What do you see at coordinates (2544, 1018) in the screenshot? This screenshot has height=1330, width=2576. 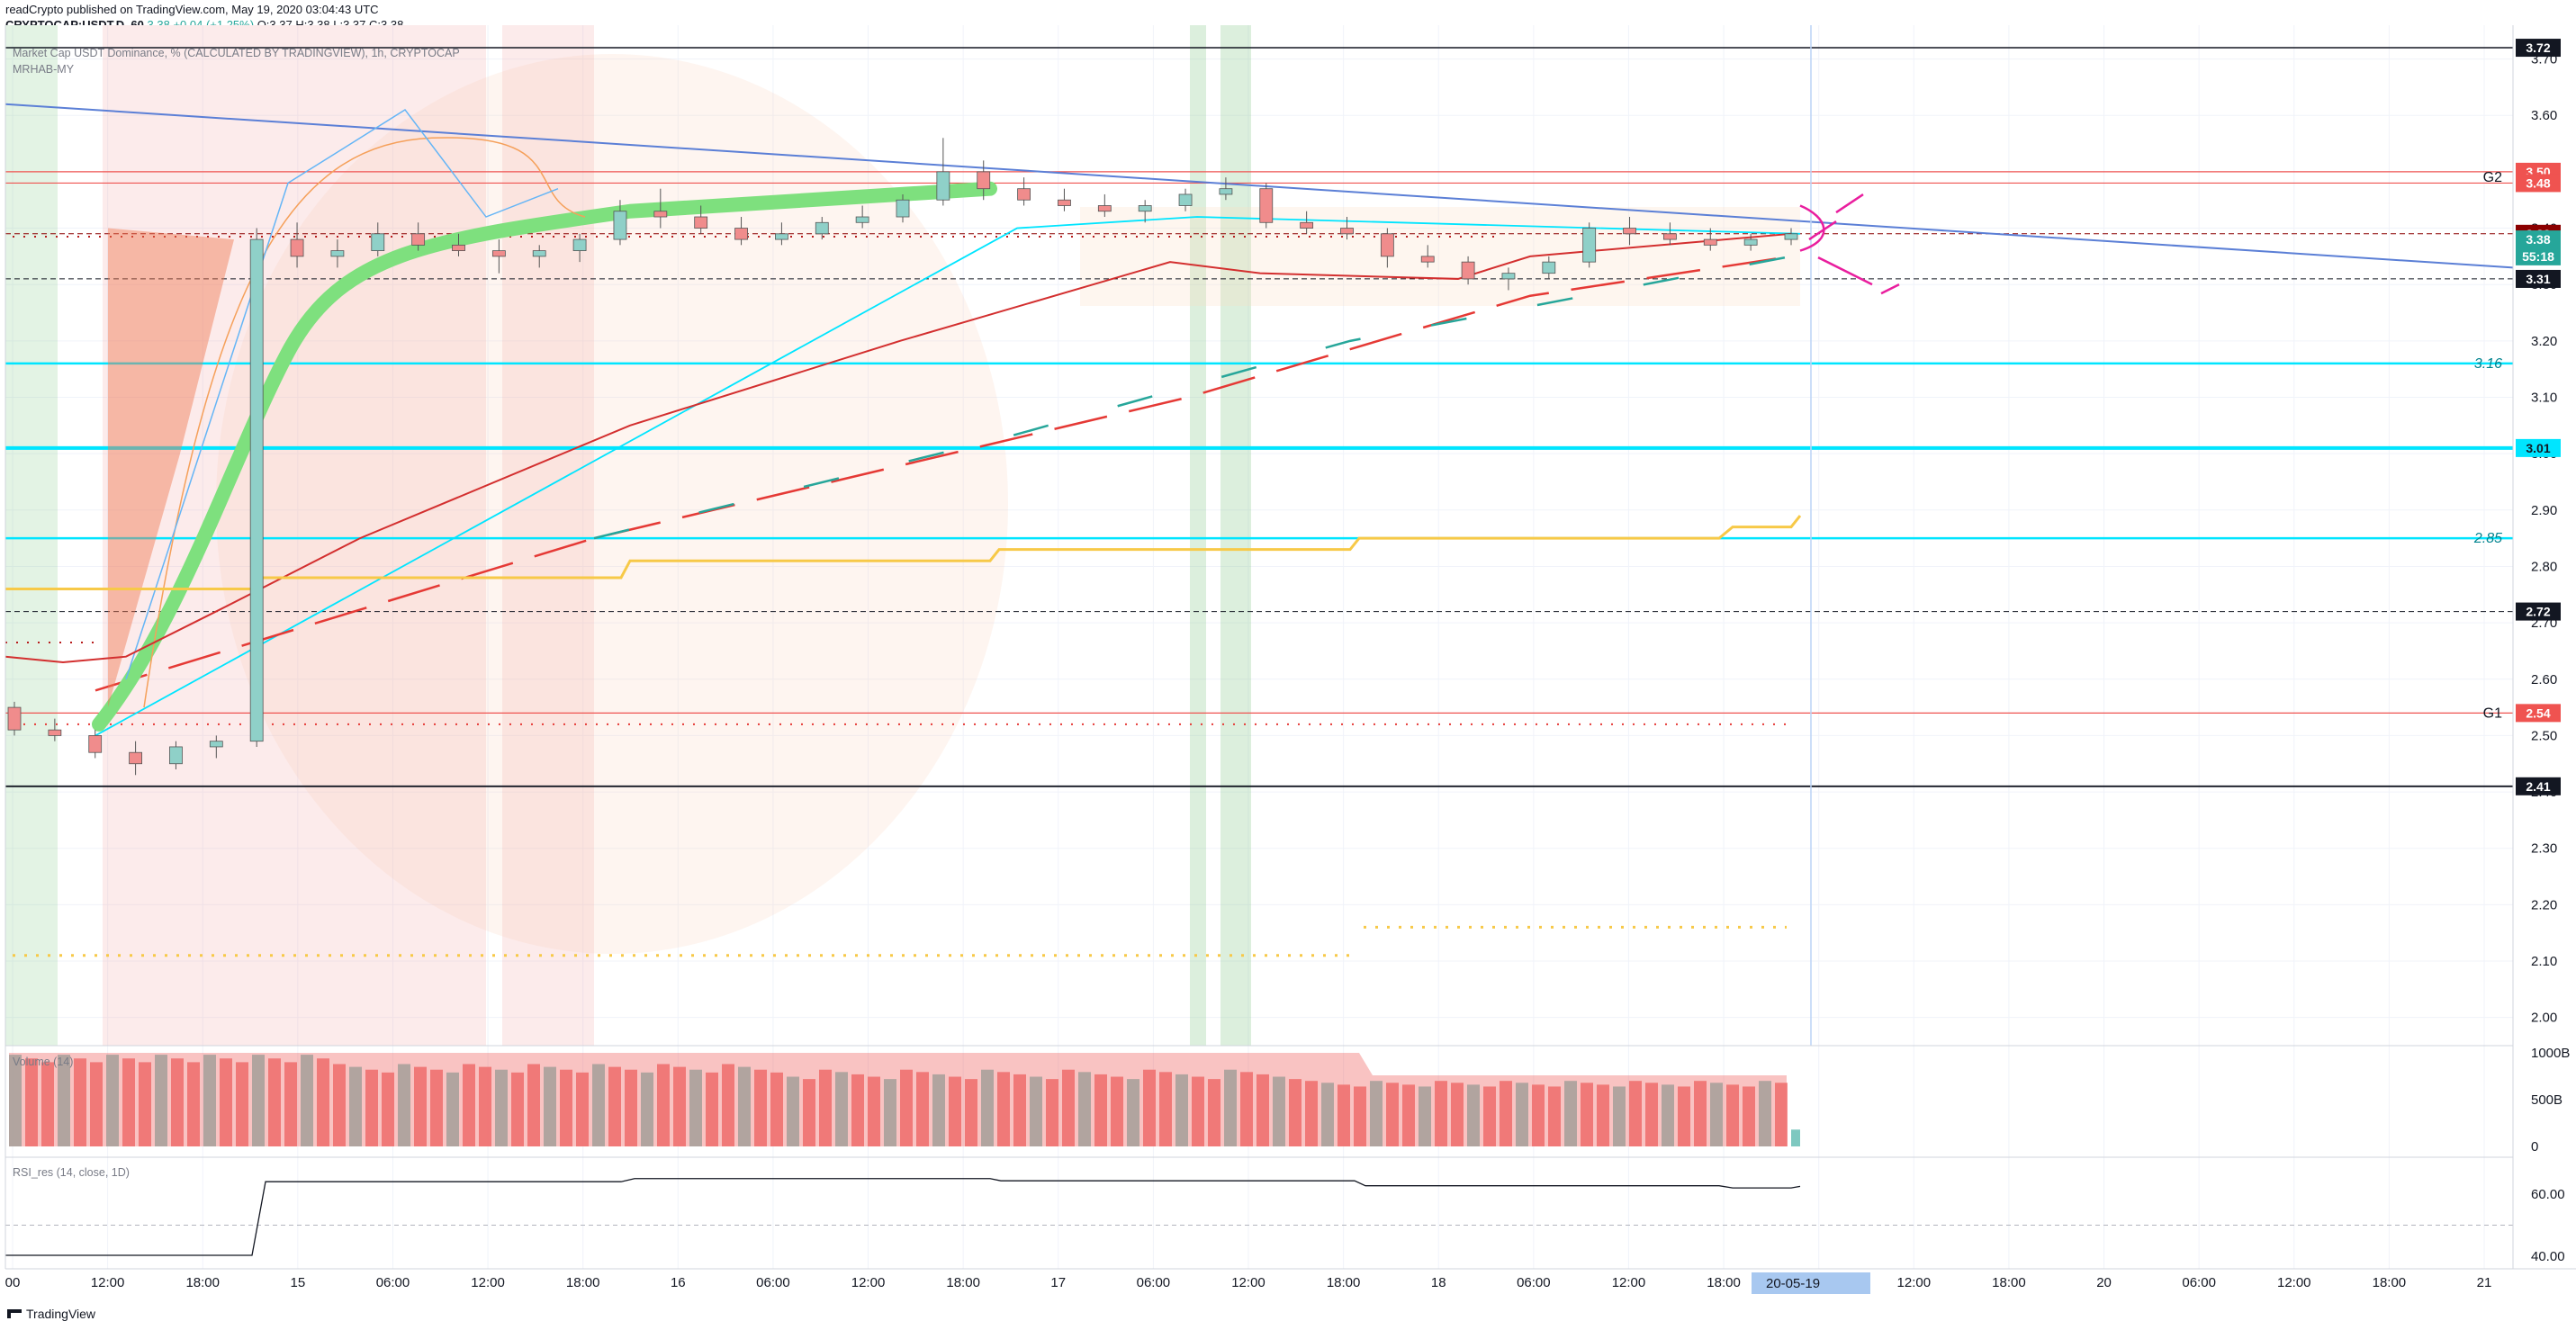 I see `y-tick-label: 2.00` at bounding box center [2544, 1018].